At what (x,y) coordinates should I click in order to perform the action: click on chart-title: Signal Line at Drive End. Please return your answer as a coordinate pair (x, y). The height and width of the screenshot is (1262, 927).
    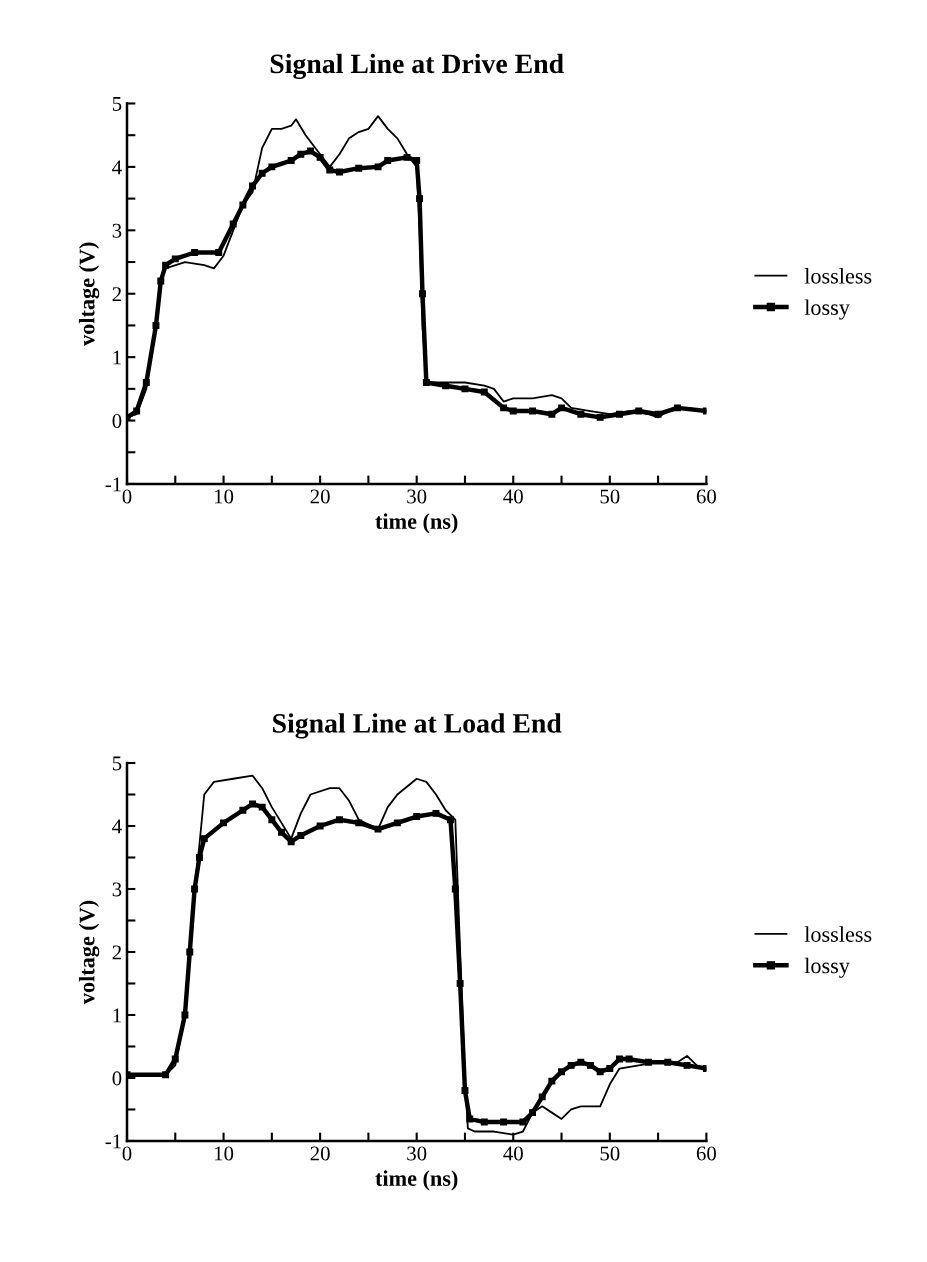
    Looking at the image, I should click on (417, 66).